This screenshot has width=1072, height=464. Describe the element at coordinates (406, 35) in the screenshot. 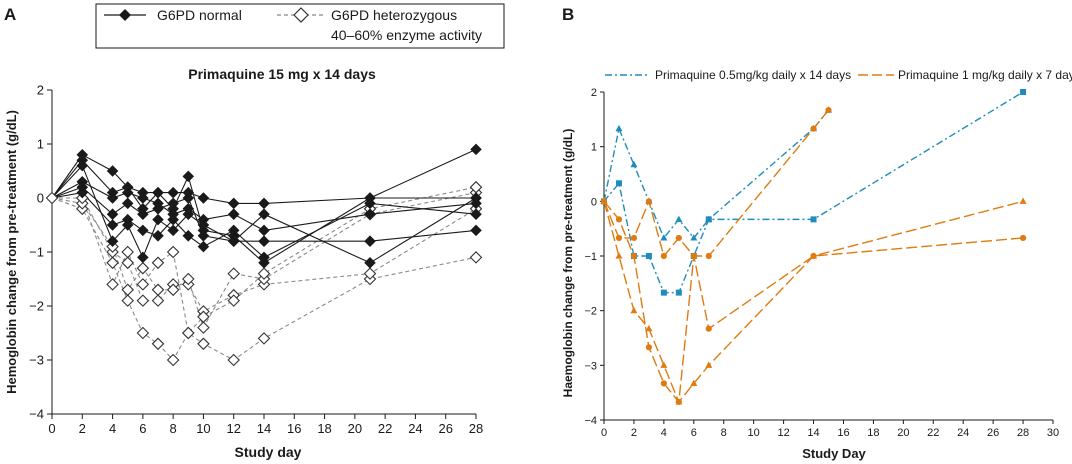

I see `legend-heterozygous-label-line2: 40–60% enzyme activity` at that location.